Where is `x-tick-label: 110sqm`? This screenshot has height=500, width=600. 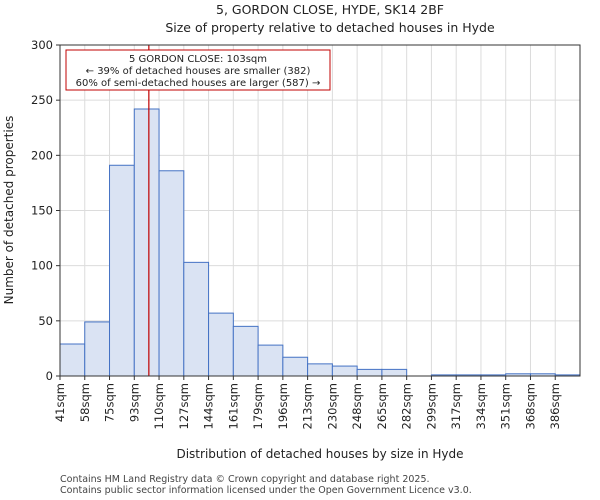 x-tick-label: 110sqm is located at coordinates (159, 406).